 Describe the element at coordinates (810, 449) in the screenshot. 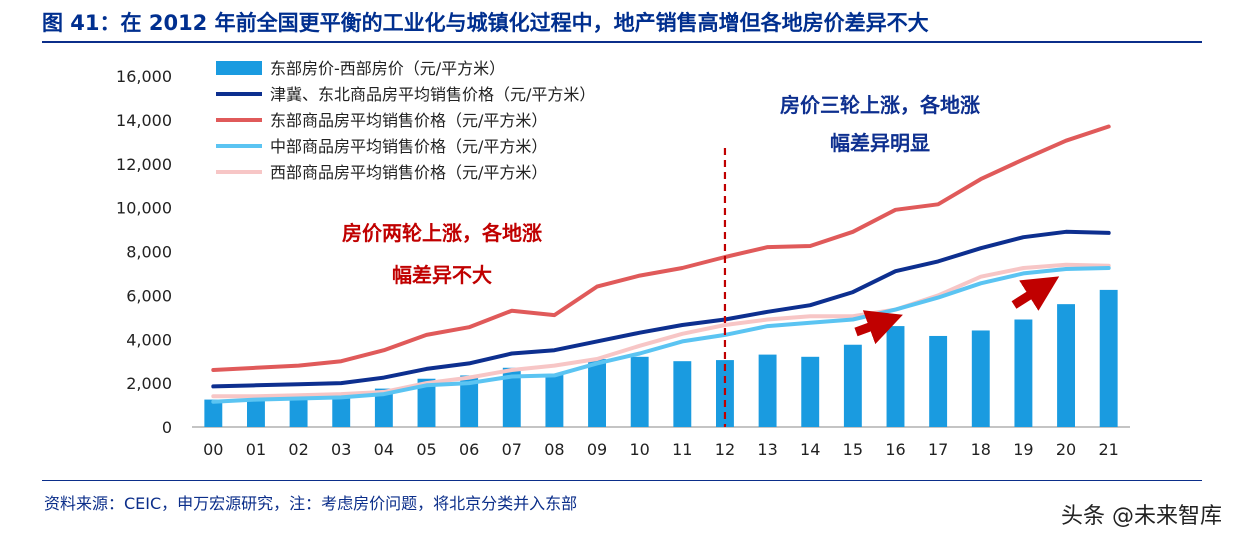

I see `x-tick-label: 14` at that location.